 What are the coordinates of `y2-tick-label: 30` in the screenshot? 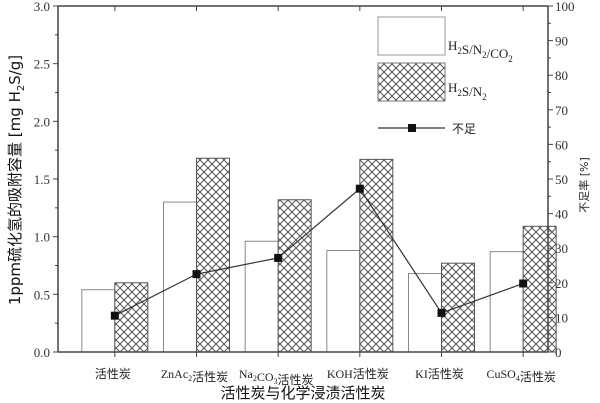 It's located at (561, 248).